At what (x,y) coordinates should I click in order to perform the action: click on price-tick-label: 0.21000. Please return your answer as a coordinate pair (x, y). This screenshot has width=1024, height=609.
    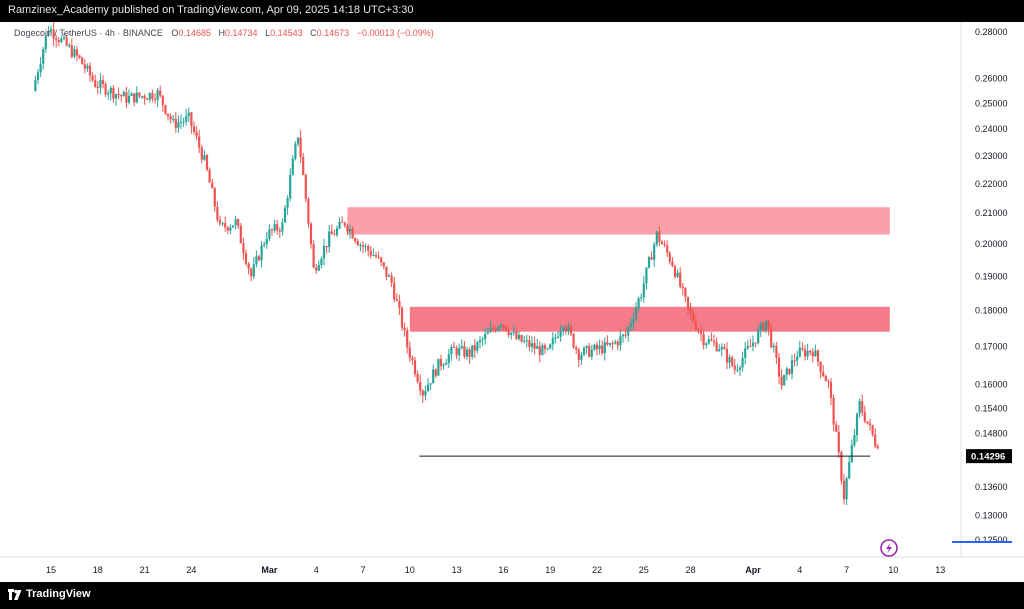
    Looking at the image, I should click on (991, 213).